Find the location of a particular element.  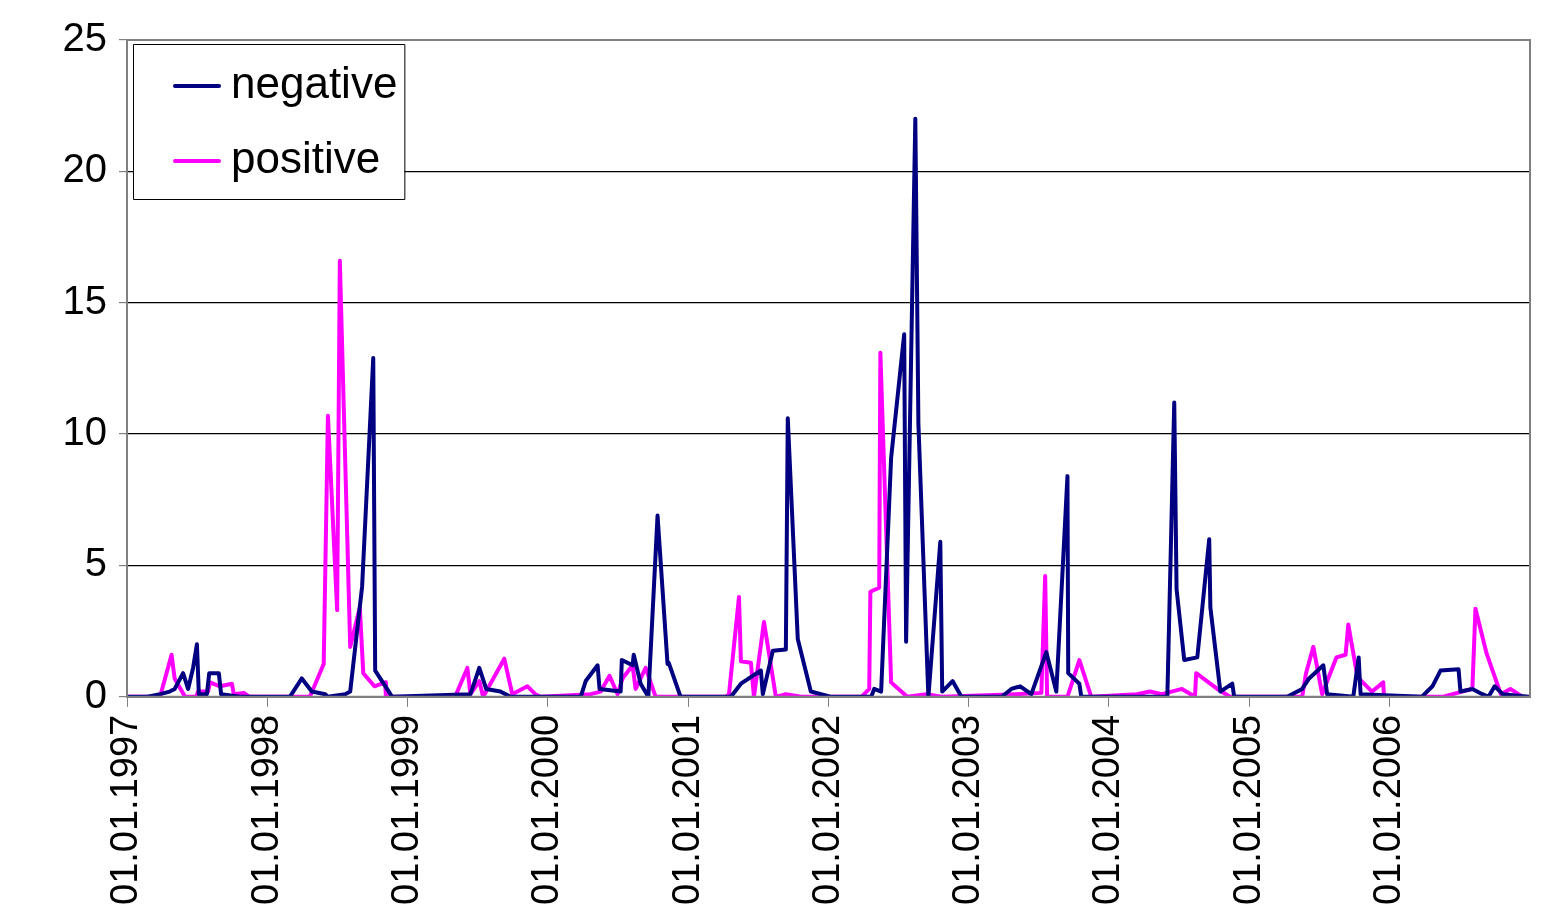

x-tick-label: 01.01.2000 is located at coordinates (545, 809).